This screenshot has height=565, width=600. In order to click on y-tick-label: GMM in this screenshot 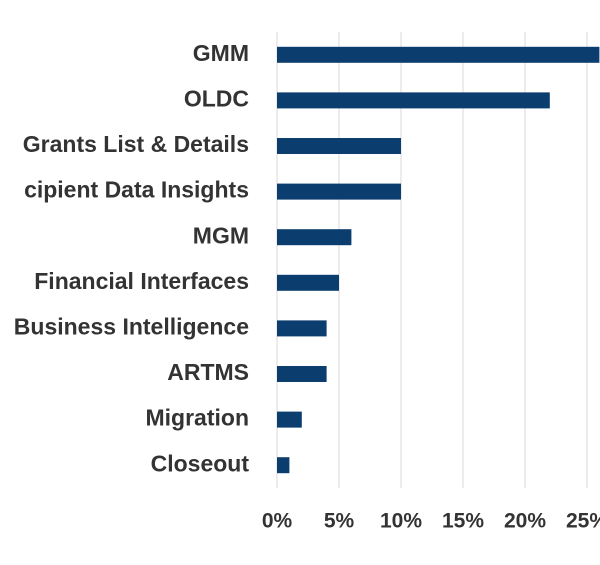, I will do `click(221, 53)`.